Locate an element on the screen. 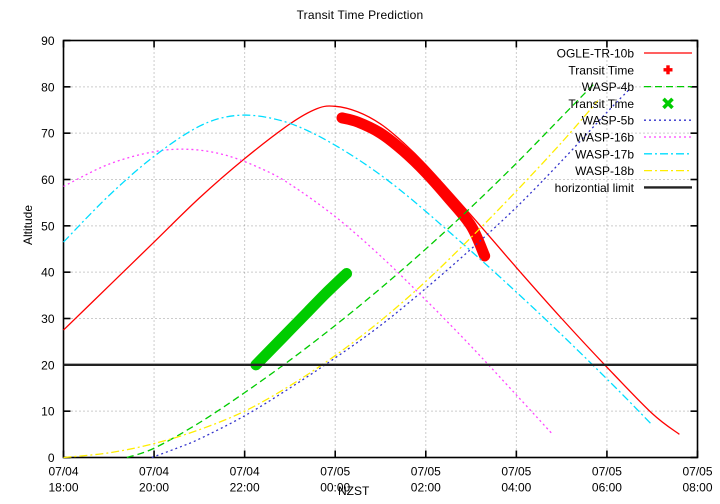  y-tick-label: 30 is located at coordinates (48, 319).